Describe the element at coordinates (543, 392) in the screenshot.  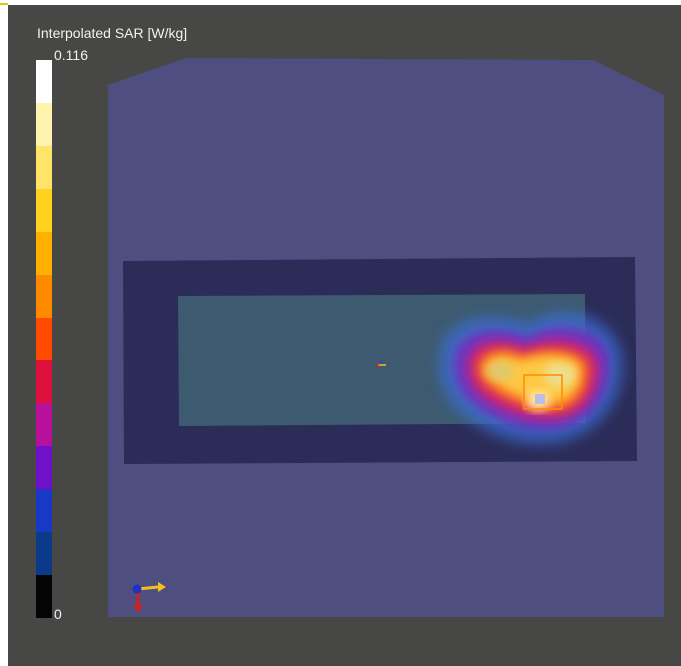
I see `peak-averaging-cube` at that location.